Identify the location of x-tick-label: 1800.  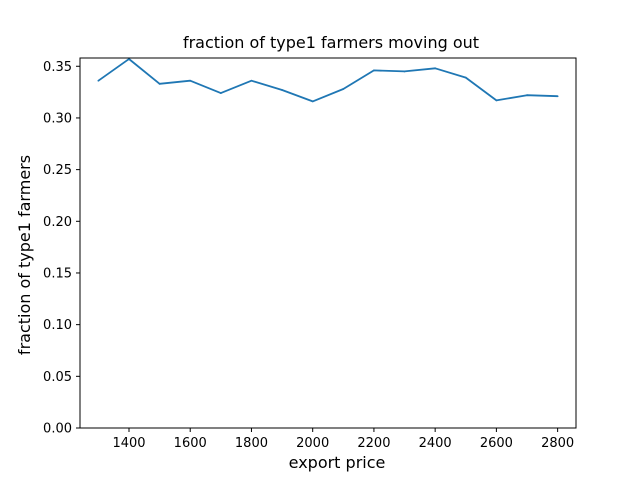
(251, 443).